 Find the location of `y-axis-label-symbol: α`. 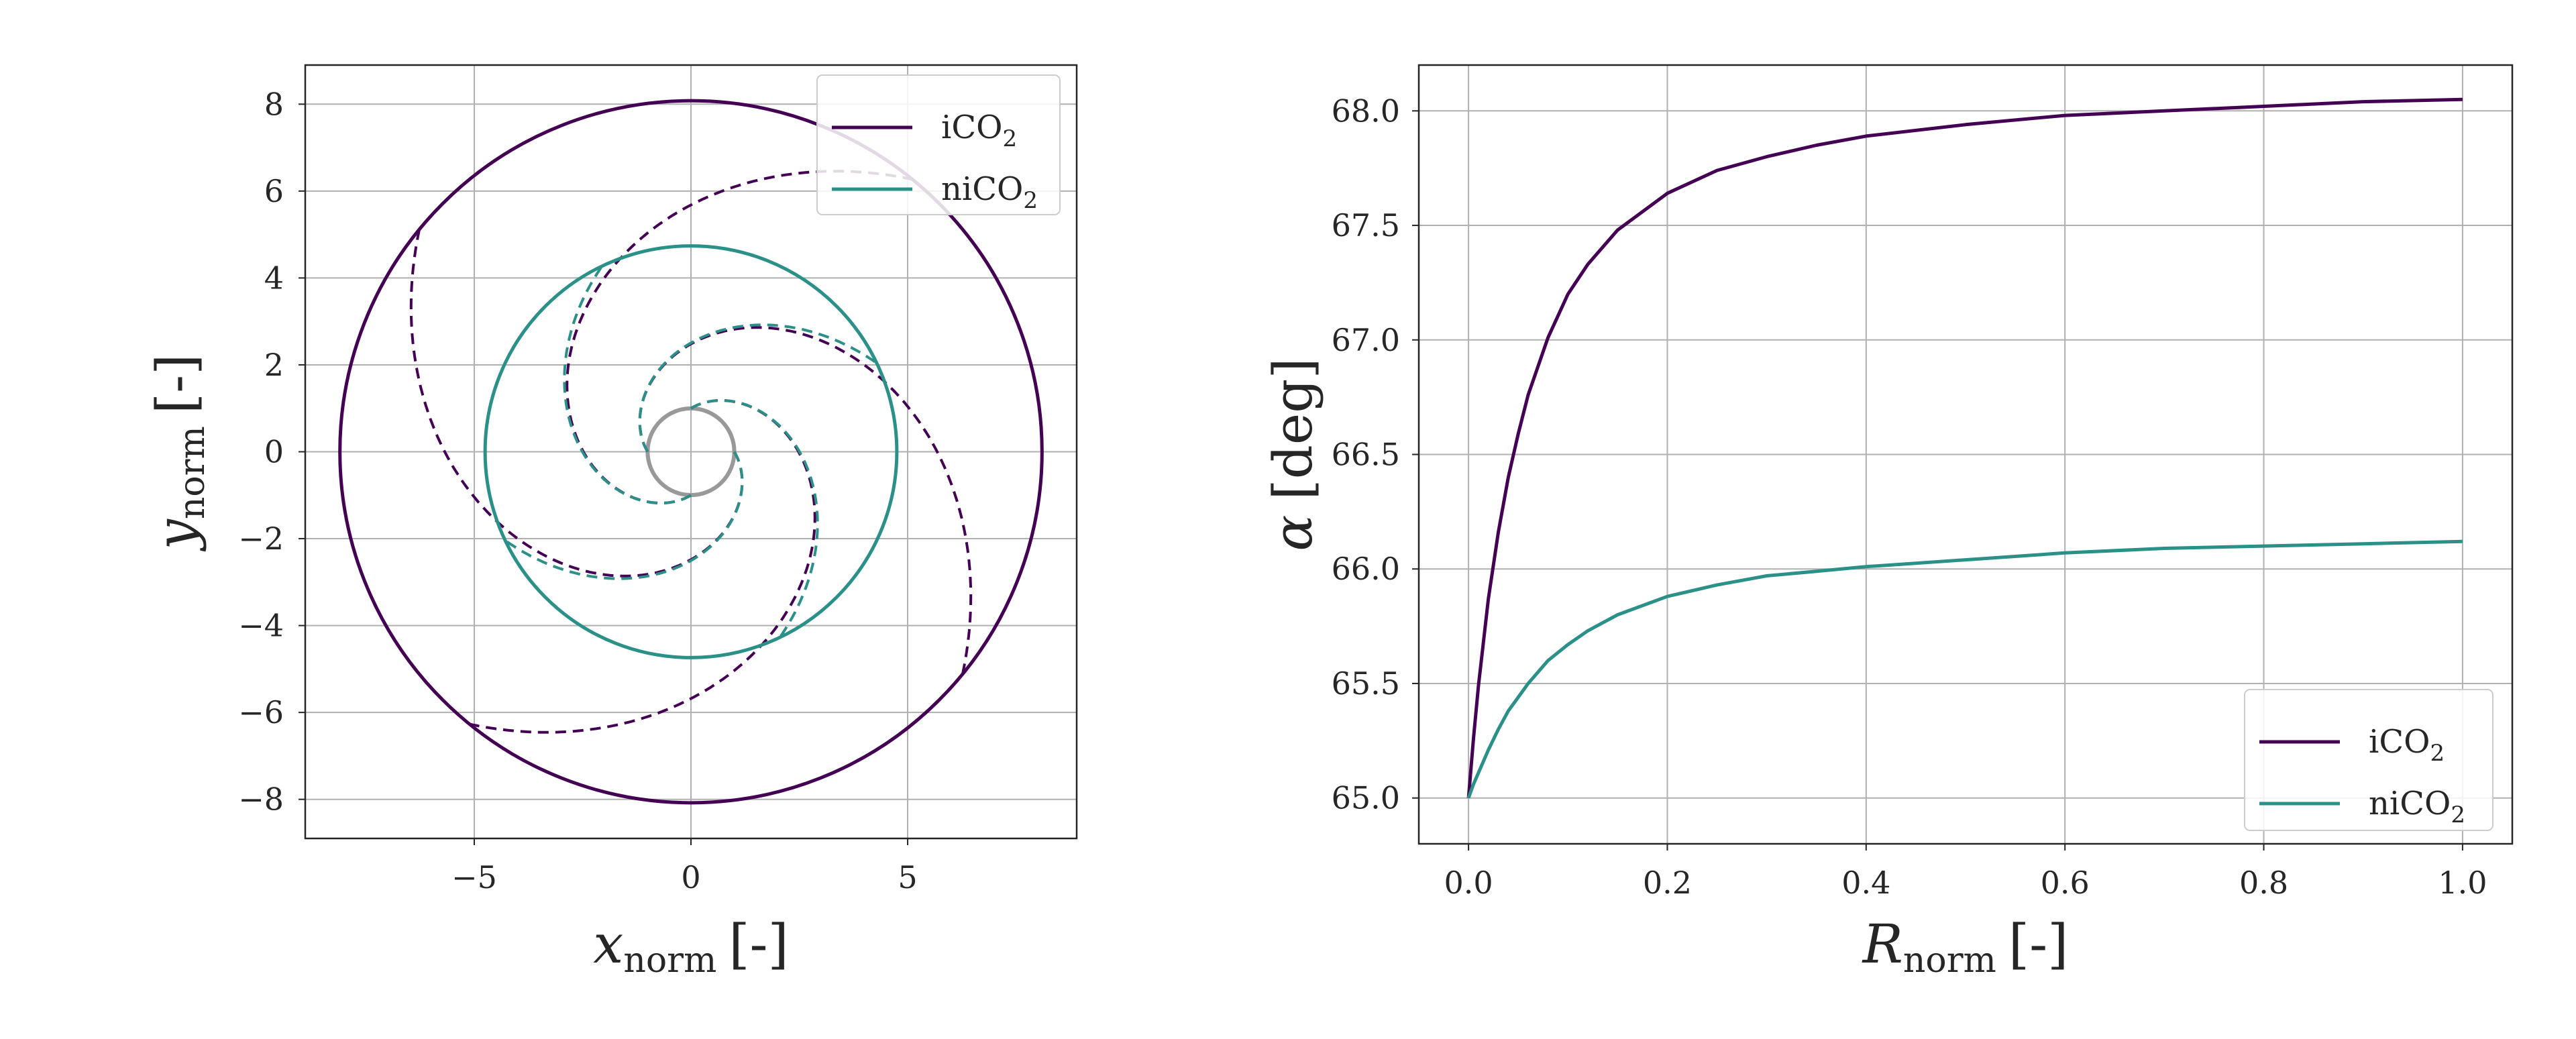

y-axis-label-symbol: α is located at coordinates (1293, 533).